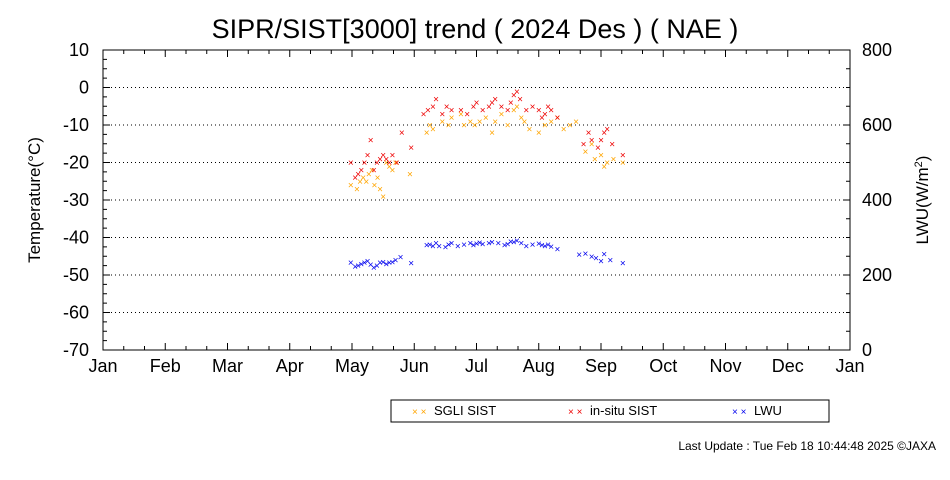  Describe the element at coordinates (352, 366) in the screenshot. I see `x-tick-label: May` at that location.